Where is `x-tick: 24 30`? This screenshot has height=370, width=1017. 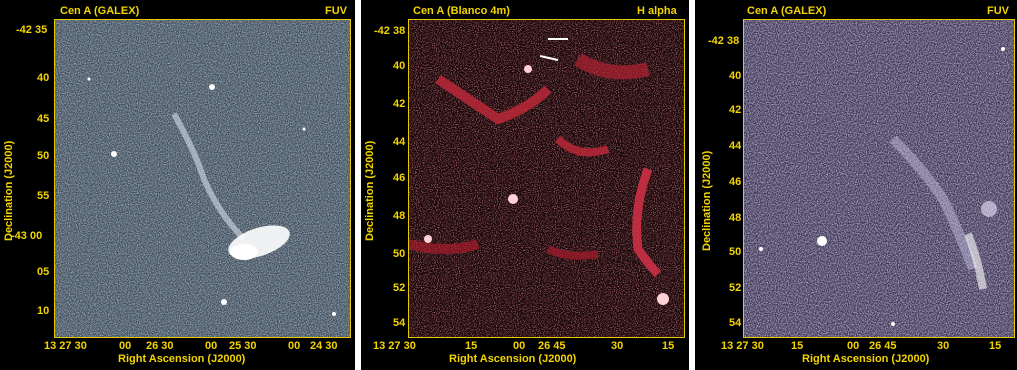 x-tick: 24 30 is located at coordinates (324, 346).